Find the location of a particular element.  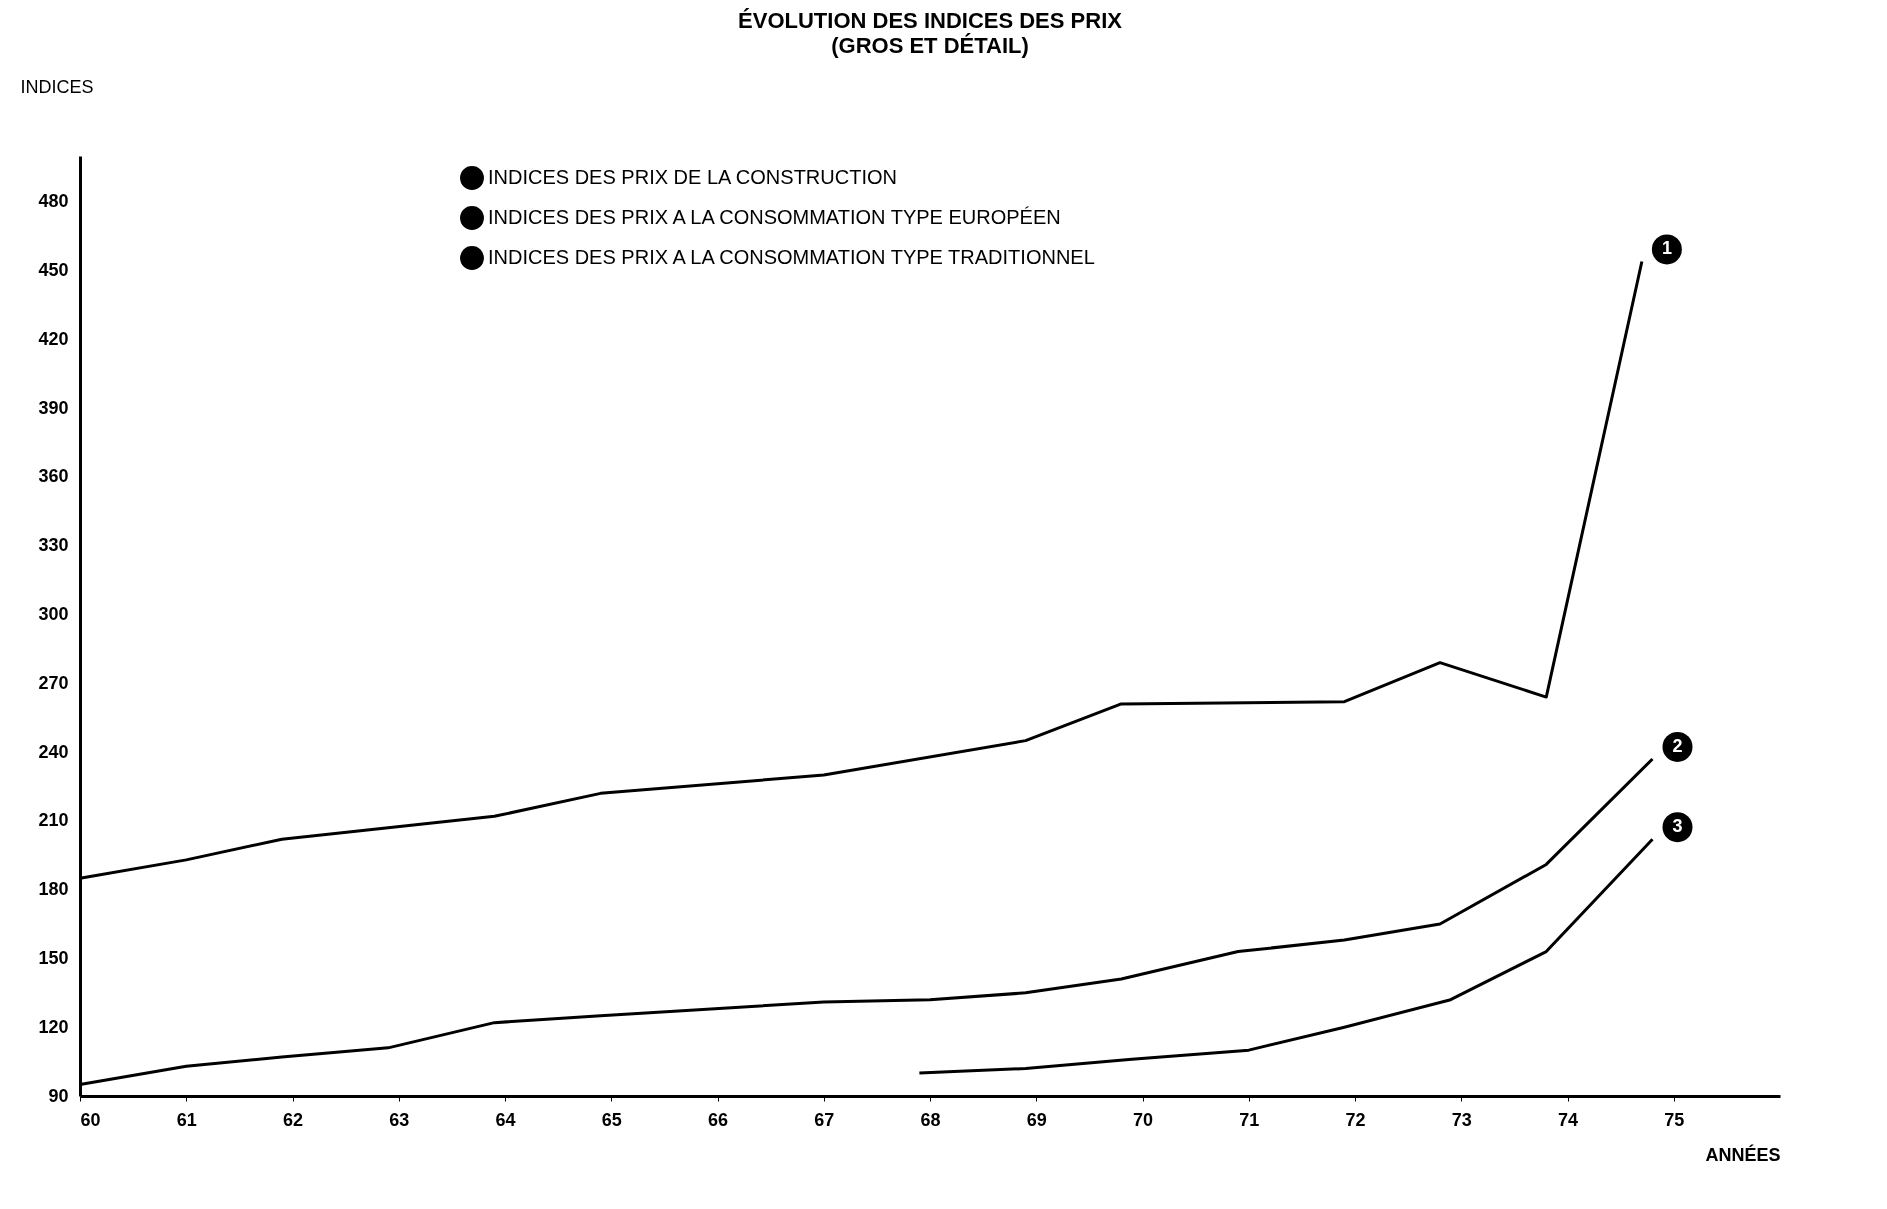

line-series is located at coordinates (1285, 956).